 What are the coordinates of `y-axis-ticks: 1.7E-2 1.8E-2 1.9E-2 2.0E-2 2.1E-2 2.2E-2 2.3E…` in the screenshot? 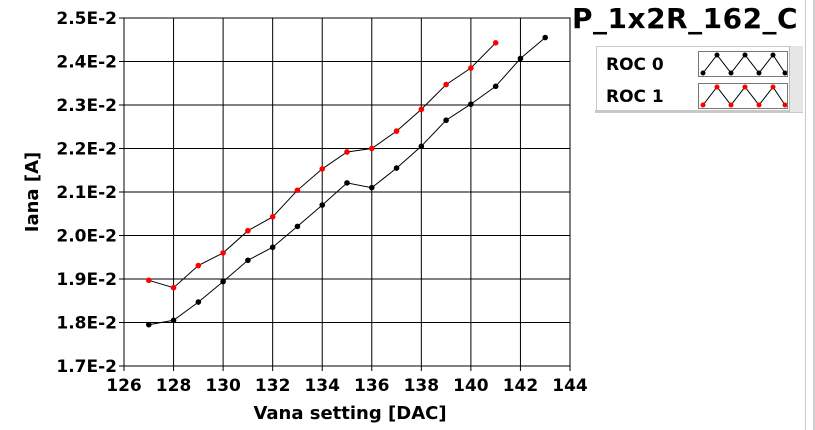 It's located at (90, 193).